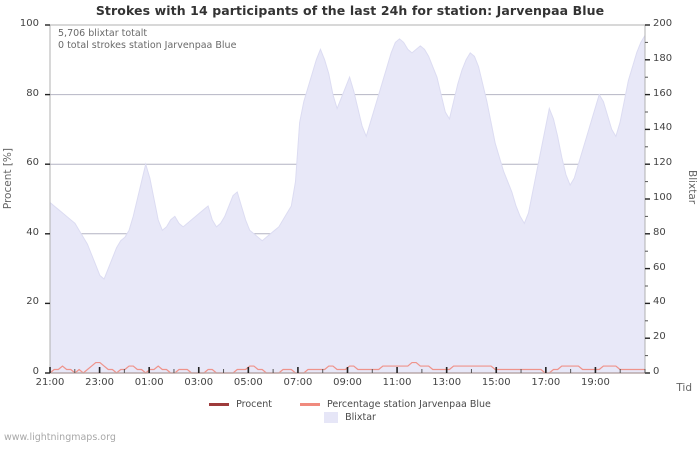 This screenshot has height=450, width=700. What do you see at coordinates (29, 23) in the screenshot?
I see `y-tick-left-100: 100` at bounding box center [29, 23].